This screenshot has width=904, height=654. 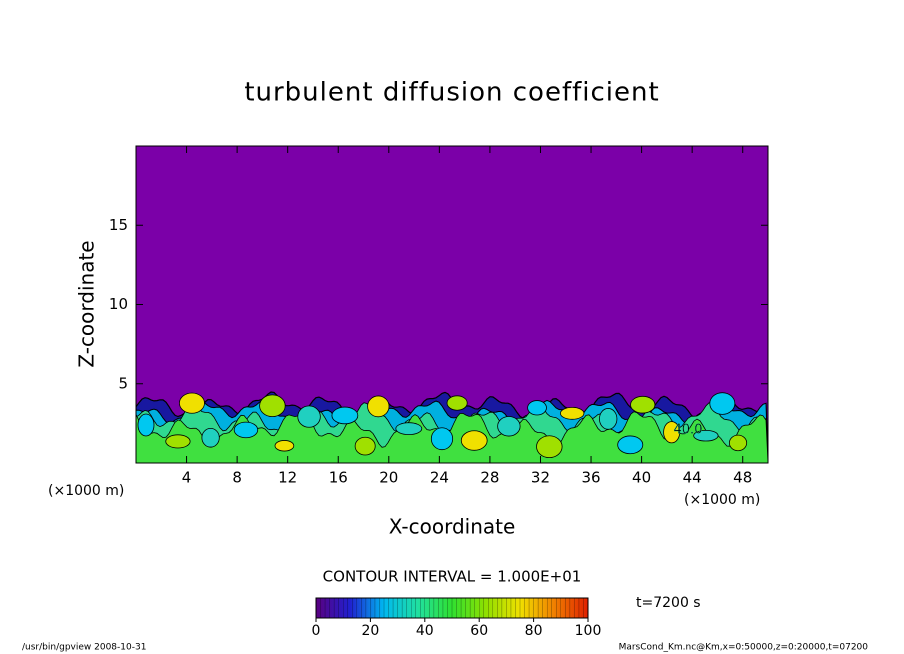 I want to click on colorbar-tick-label: 100, so click(x=588, y=631).